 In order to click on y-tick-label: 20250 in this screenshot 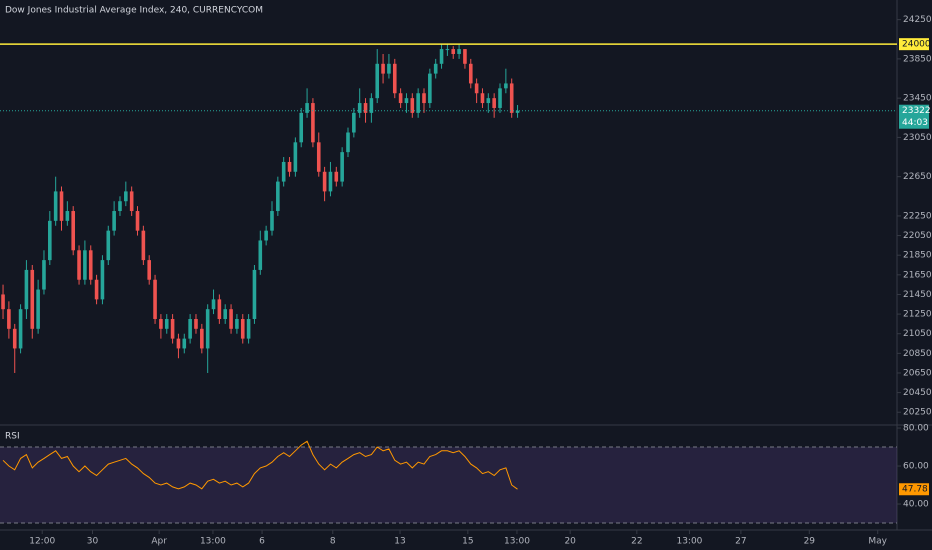, I will do `click(917, 413)`.